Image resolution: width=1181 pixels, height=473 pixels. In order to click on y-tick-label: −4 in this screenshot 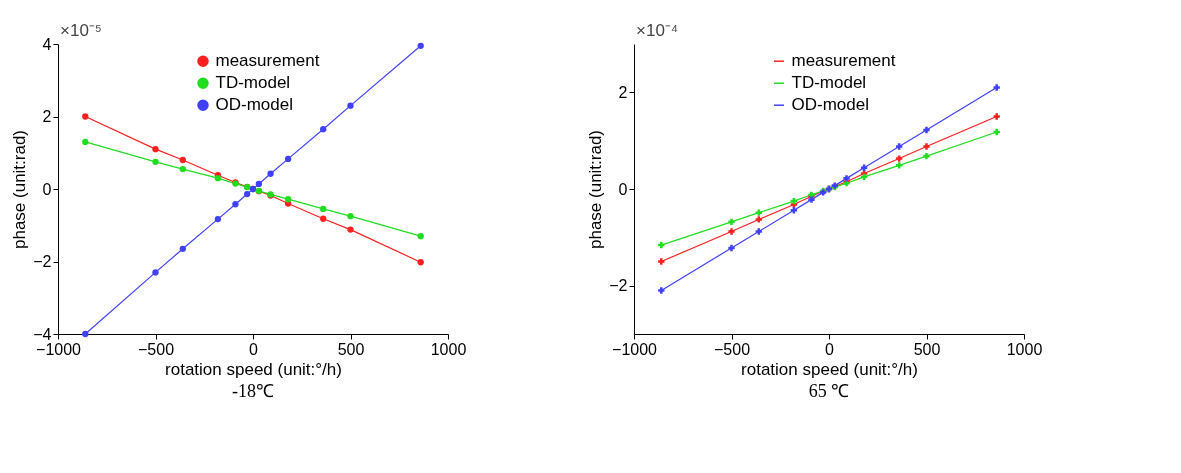, I will do `click(42, 334)`.